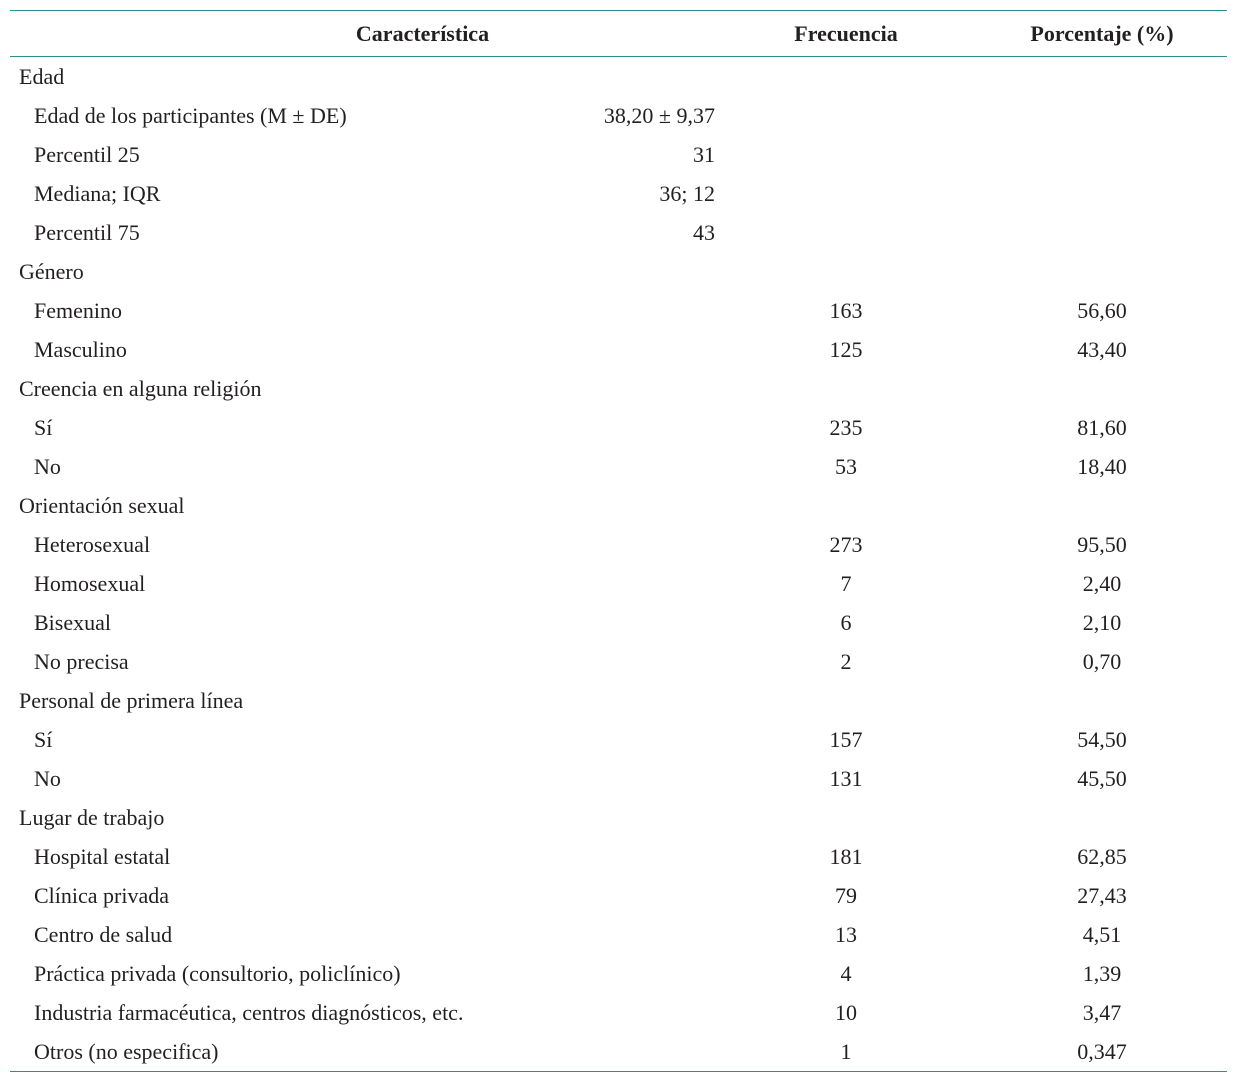  I want to click on table-row: Percentil 25 31, so click(618, 154).